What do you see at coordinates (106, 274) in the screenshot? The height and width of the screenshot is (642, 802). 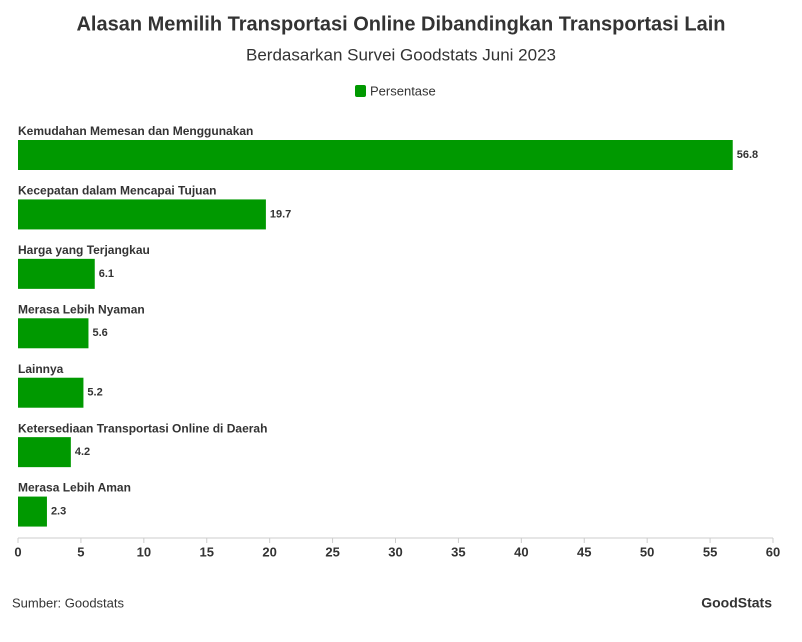 I see `value-label: 6.1` at bounding box center [106, 274].